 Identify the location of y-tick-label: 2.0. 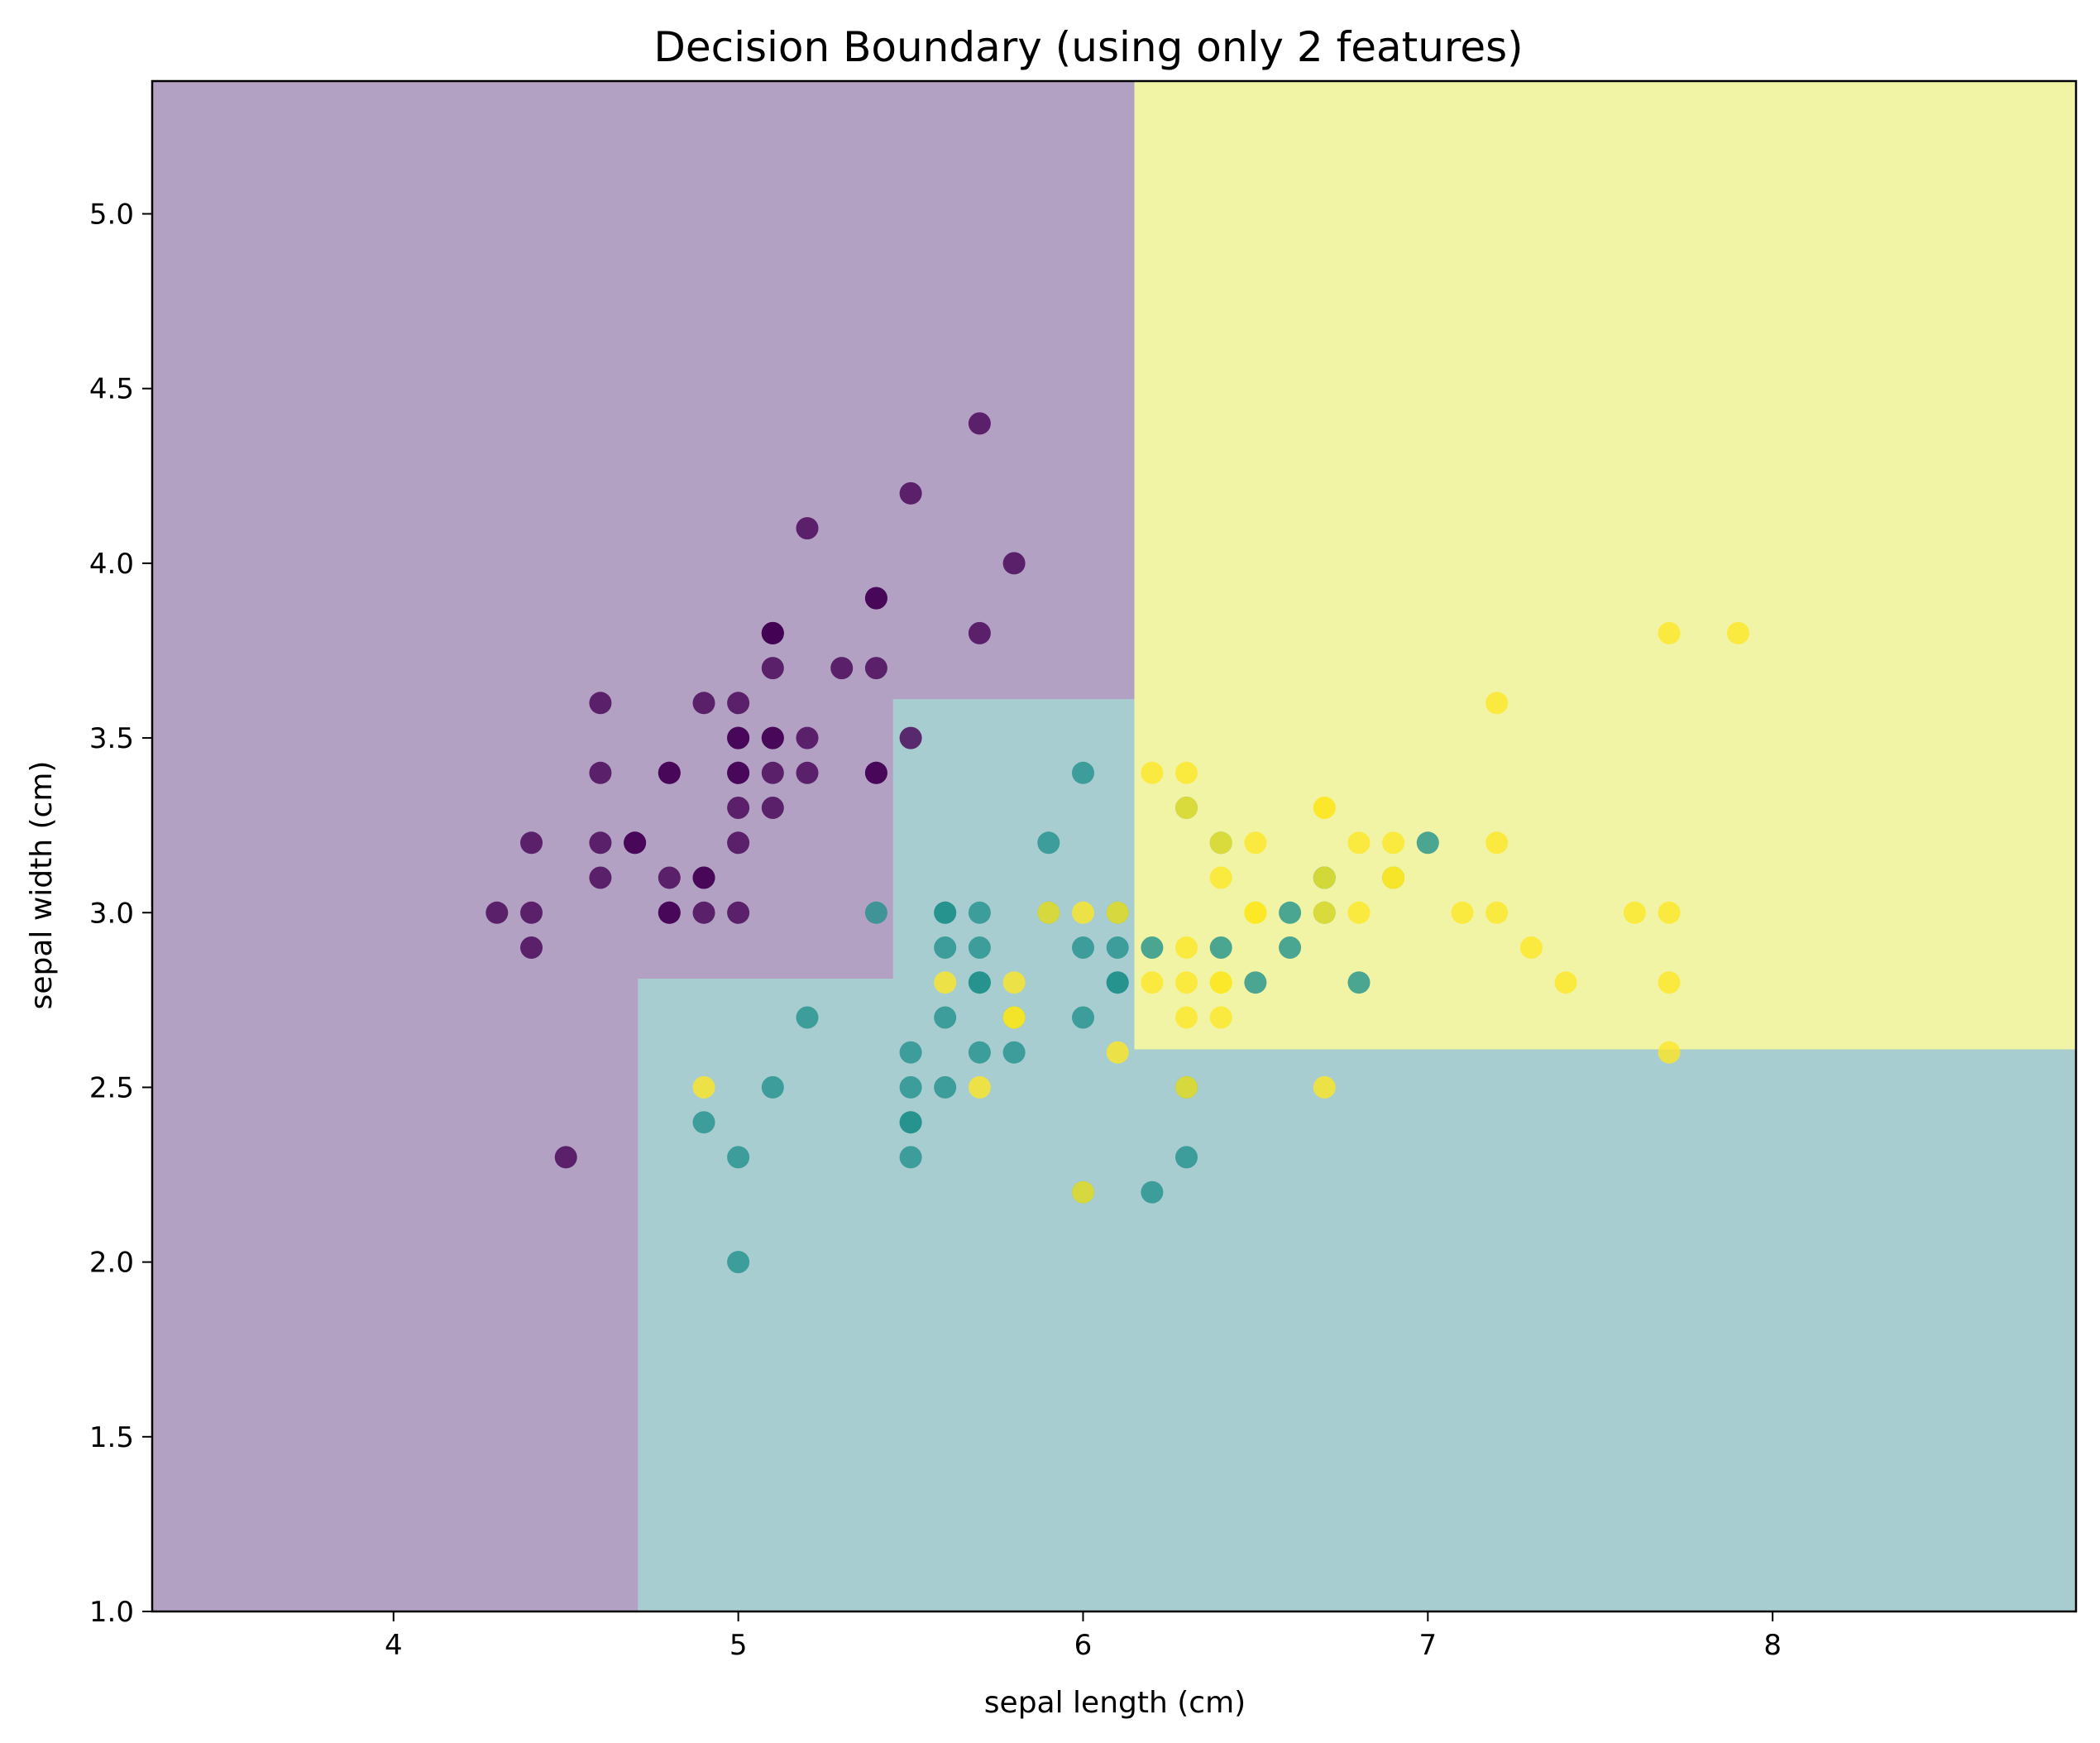
(112, 1263).